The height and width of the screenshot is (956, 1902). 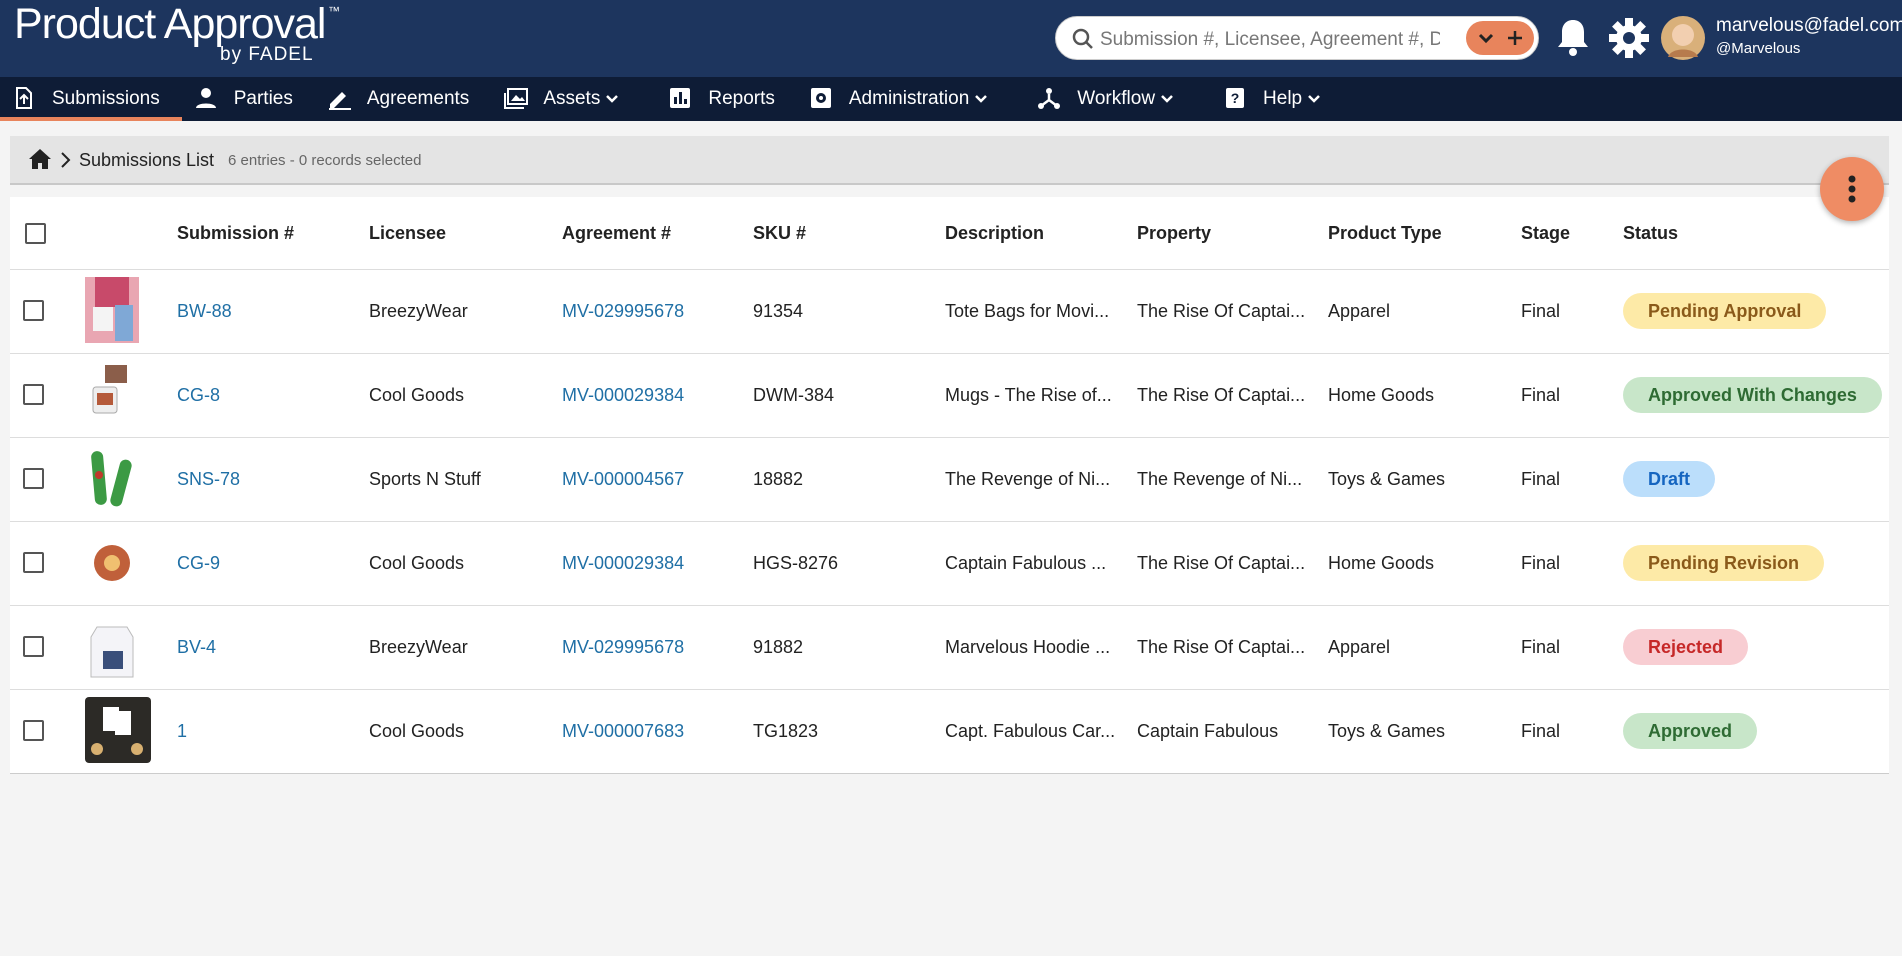 What do you see at coordinates (1174, 233) in the screenshot?
I see `column-header: Property` at bounding box center [1174, 233].